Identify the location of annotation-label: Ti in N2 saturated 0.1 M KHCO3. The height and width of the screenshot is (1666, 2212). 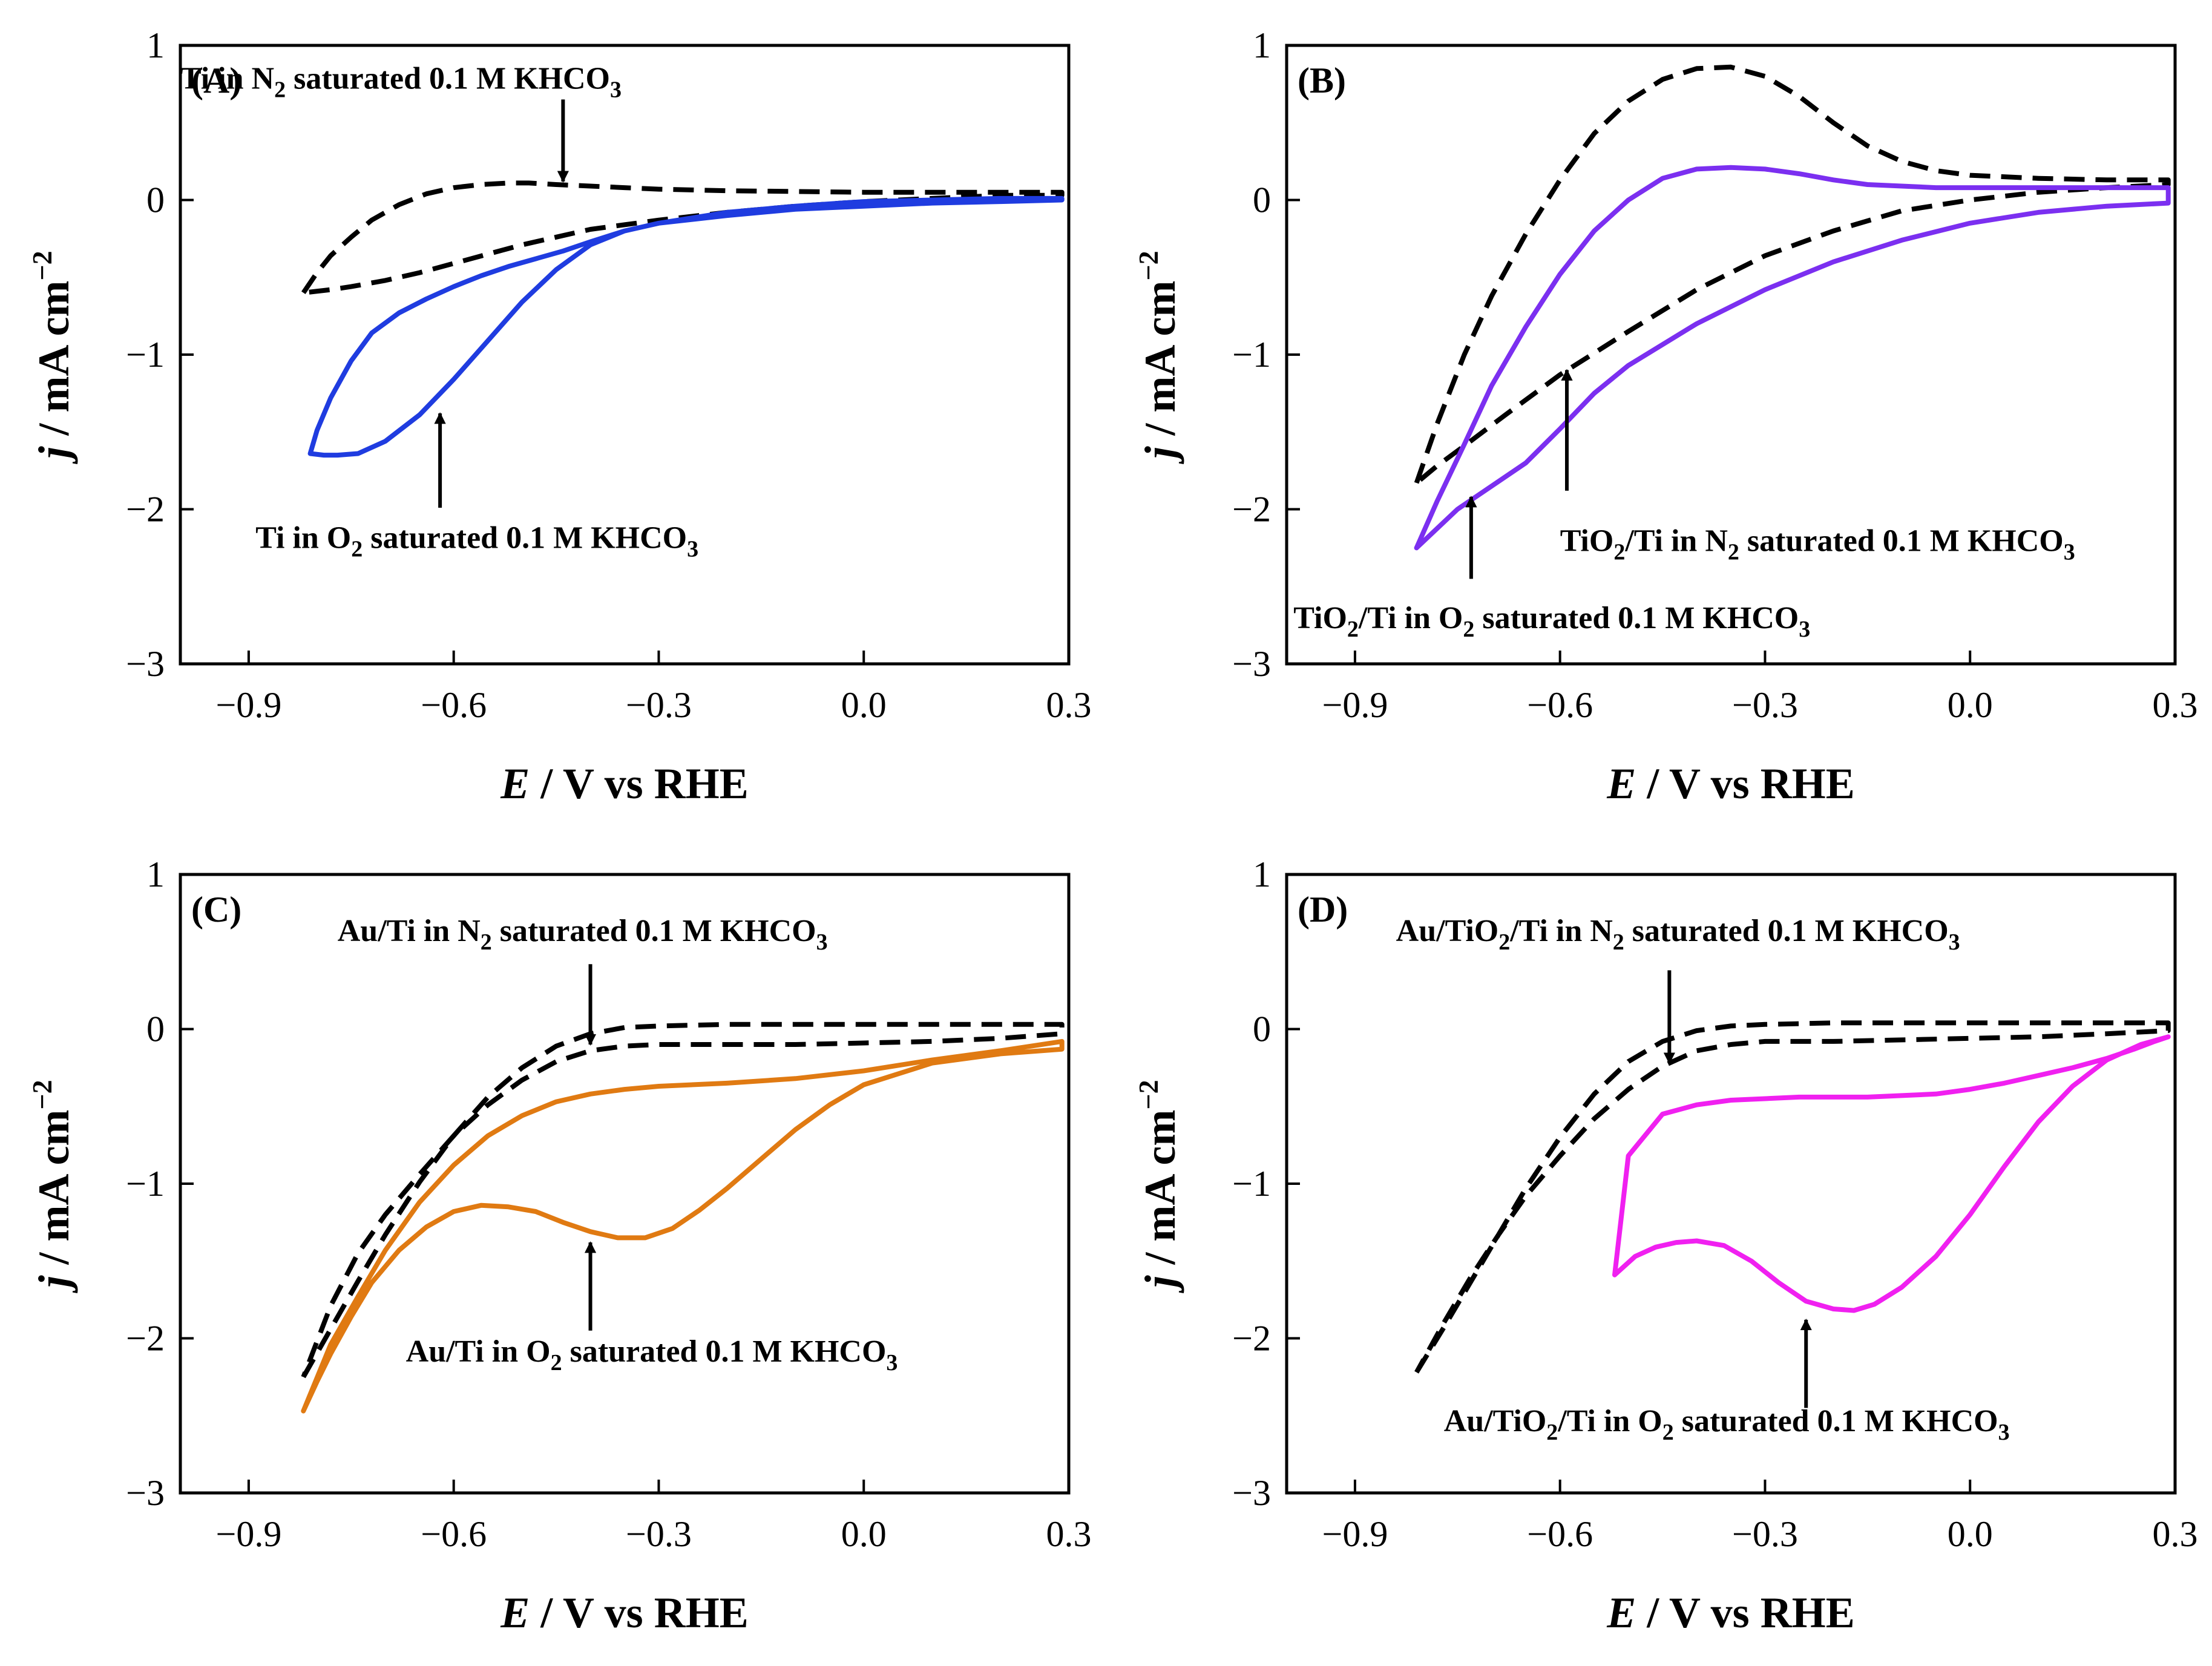
(401, 83).